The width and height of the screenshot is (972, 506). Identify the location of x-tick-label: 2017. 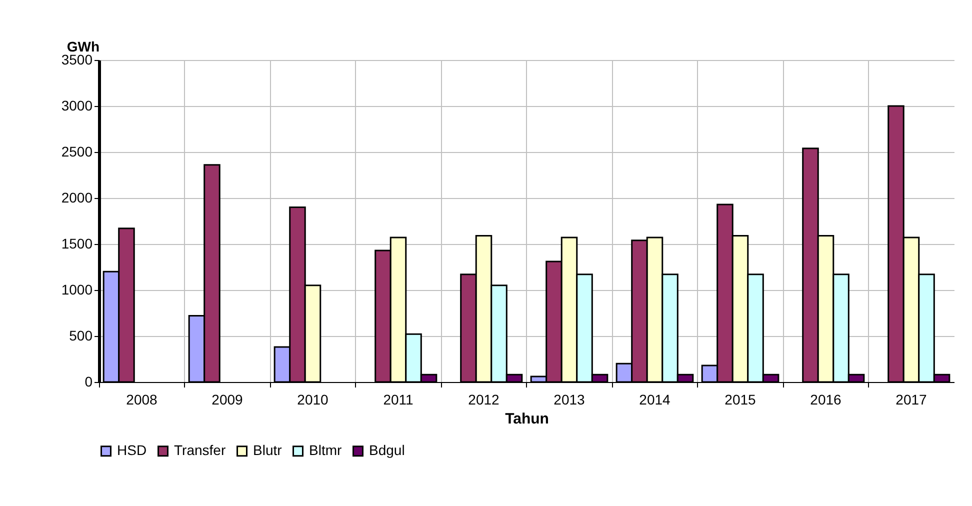
(912, 400).